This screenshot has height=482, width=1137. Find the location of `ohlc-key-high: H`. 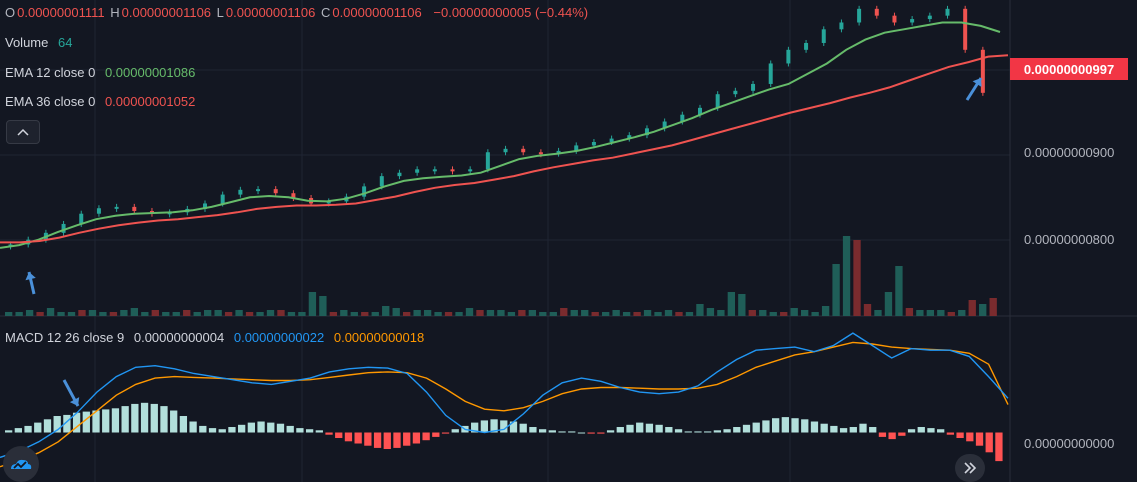

ohlc-key-high: H is located at coordinates (115, 12).